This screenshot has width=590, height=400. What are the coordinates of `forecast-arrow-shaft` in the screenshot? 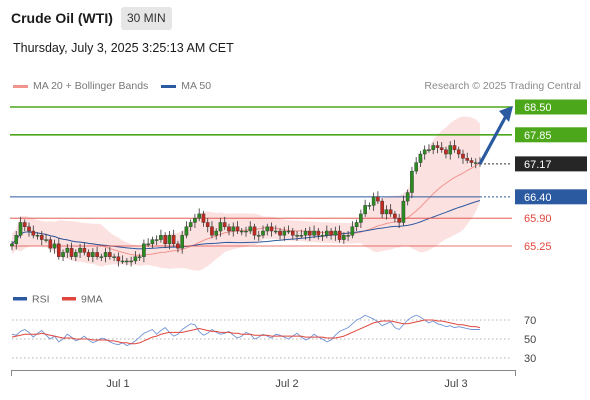 It's located at (493, 140).